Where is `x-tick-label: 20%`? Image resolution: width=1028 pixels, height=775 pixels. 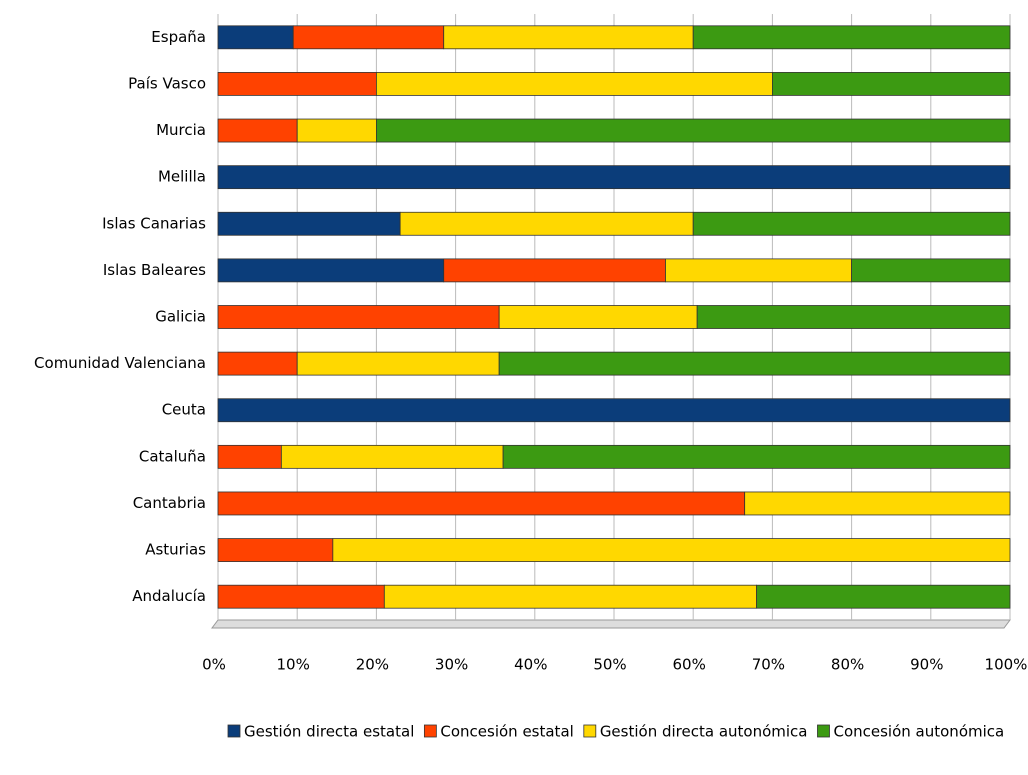
x-tick-label: 20% is located at coordinates (372, 665).